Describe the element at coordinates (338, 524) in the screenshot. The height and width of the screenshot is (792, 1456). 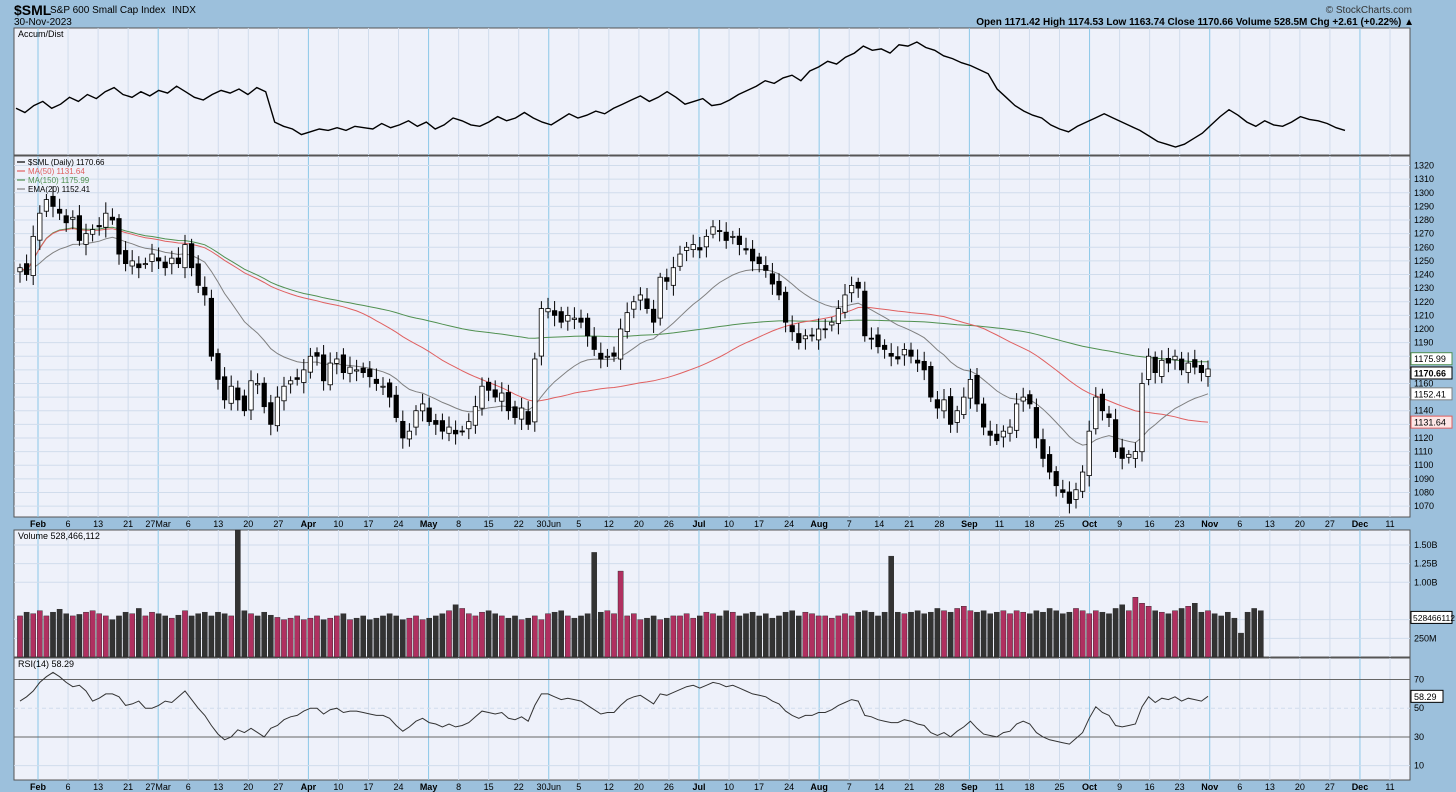
I see `x-tick-label-0-10: 10` at that location.